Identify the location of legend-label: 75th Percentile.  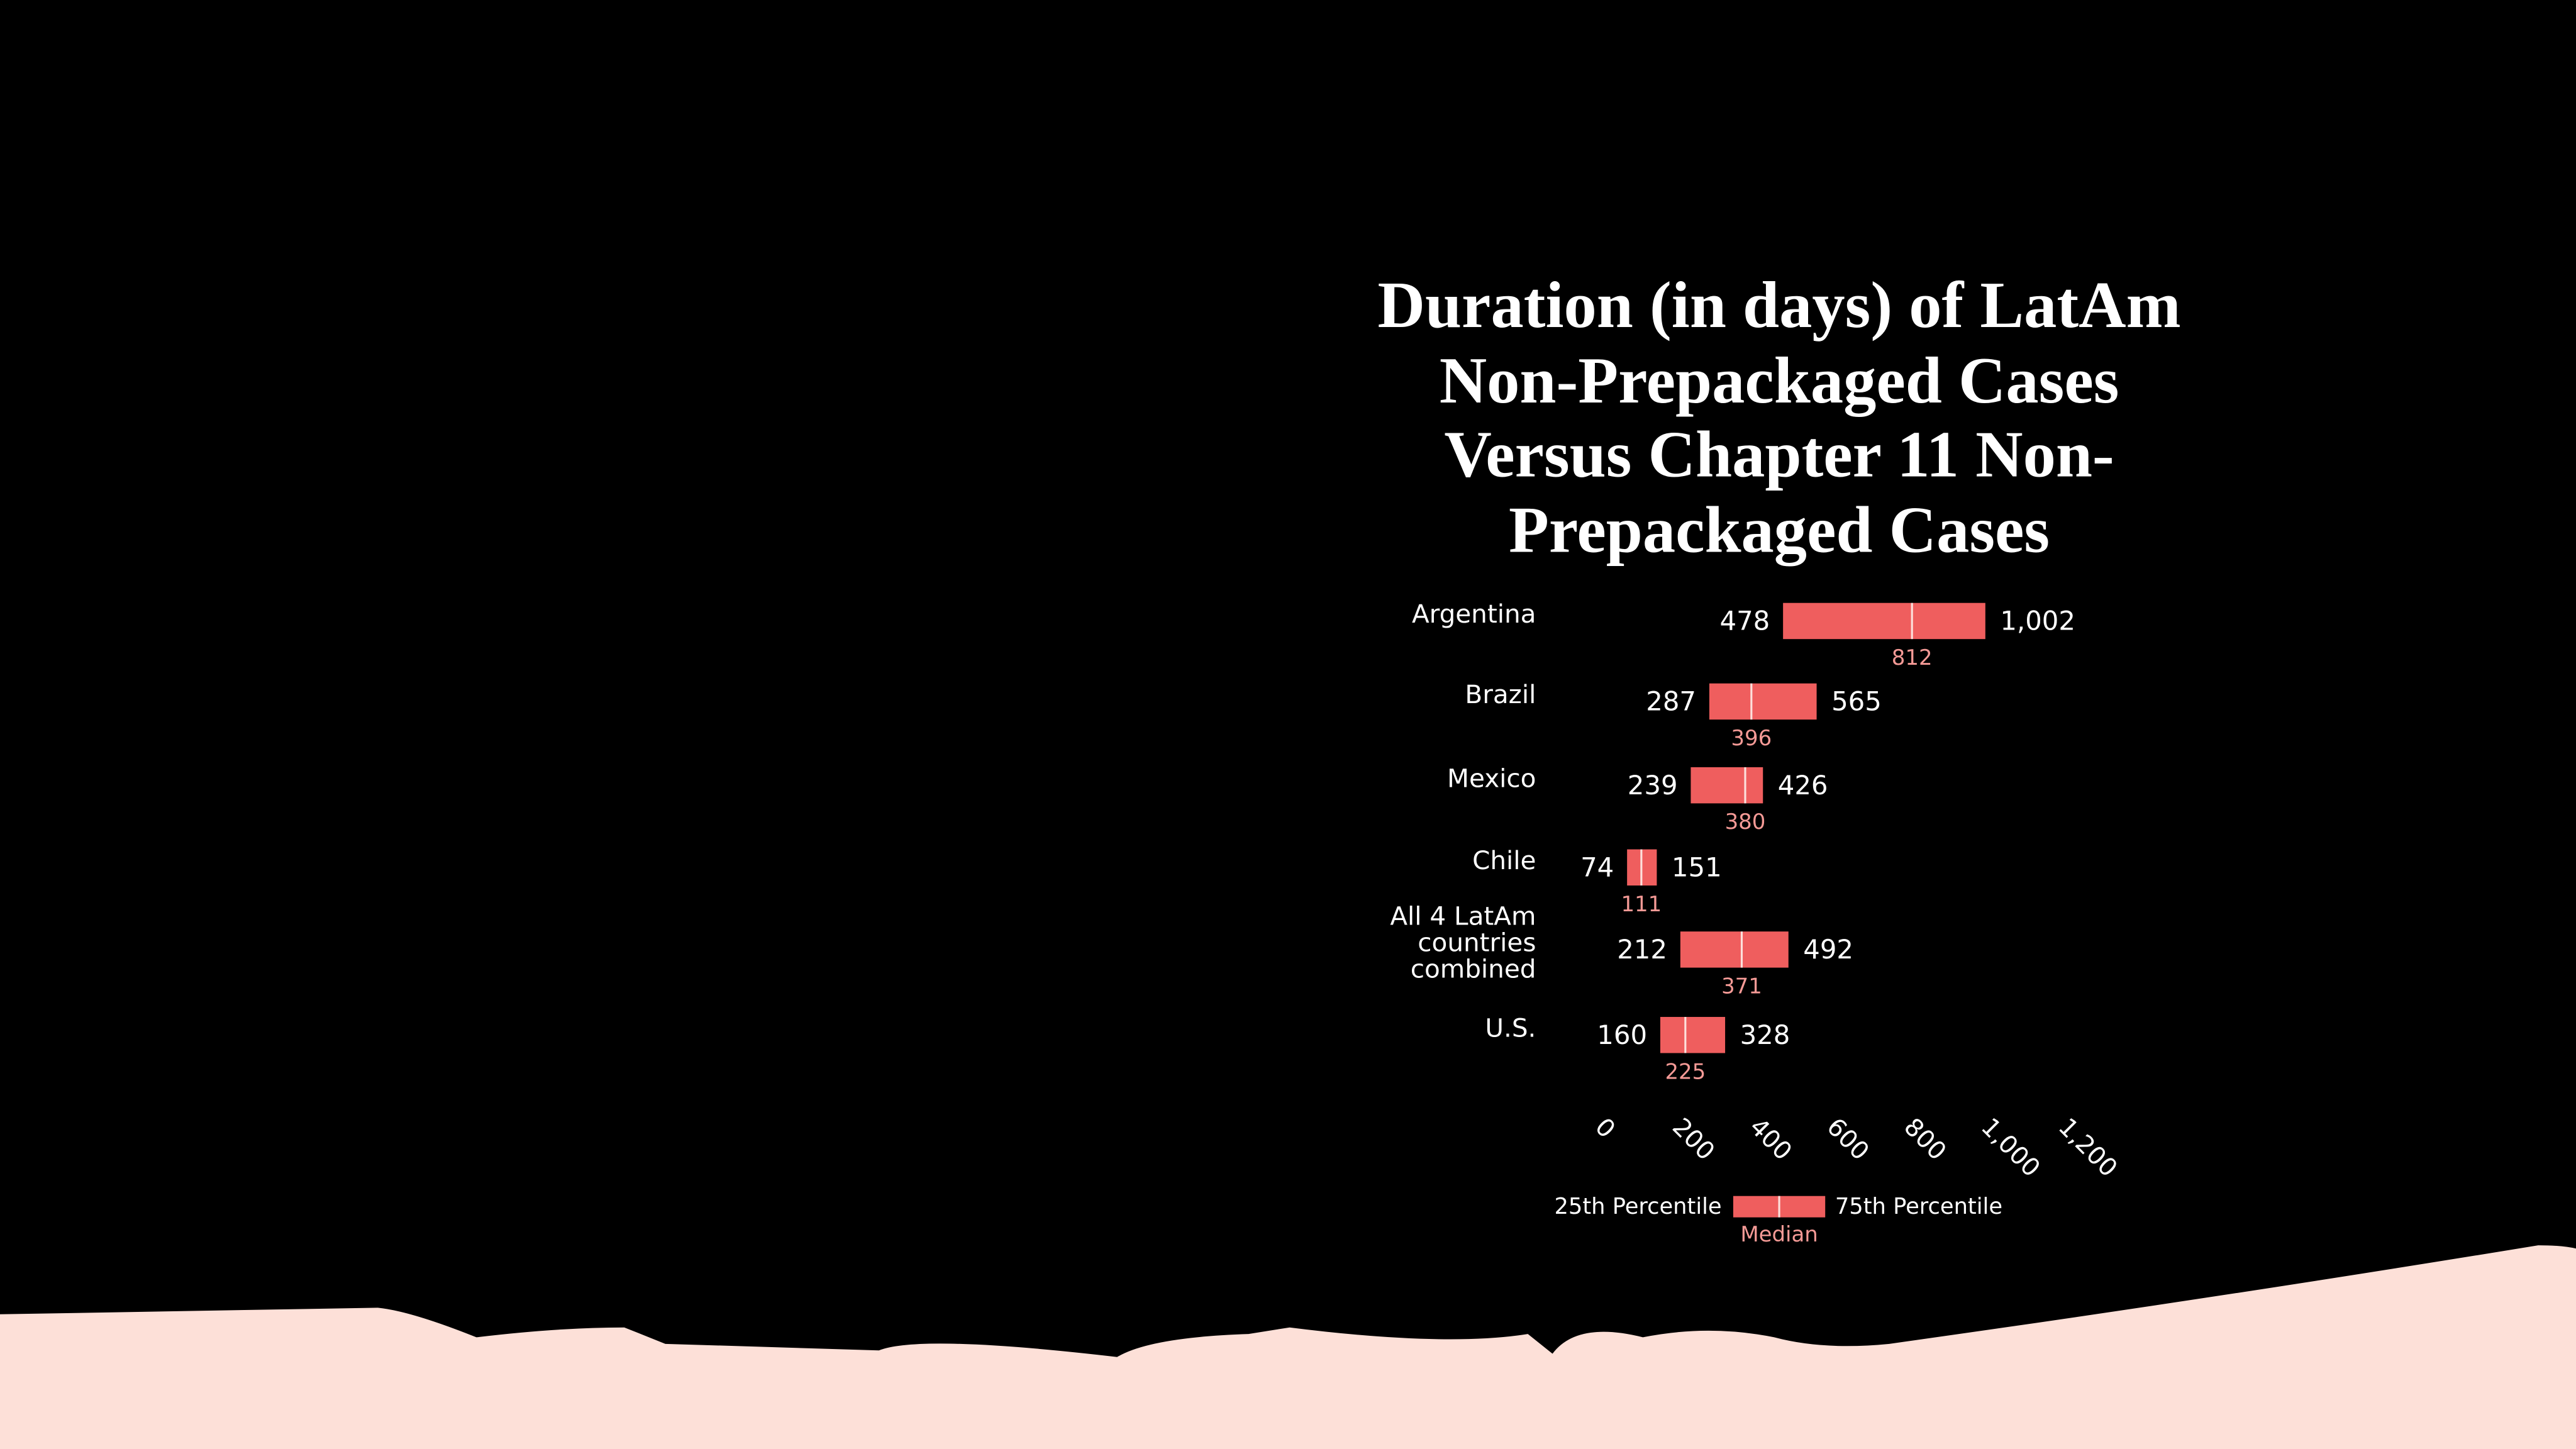
(1918, 1206).